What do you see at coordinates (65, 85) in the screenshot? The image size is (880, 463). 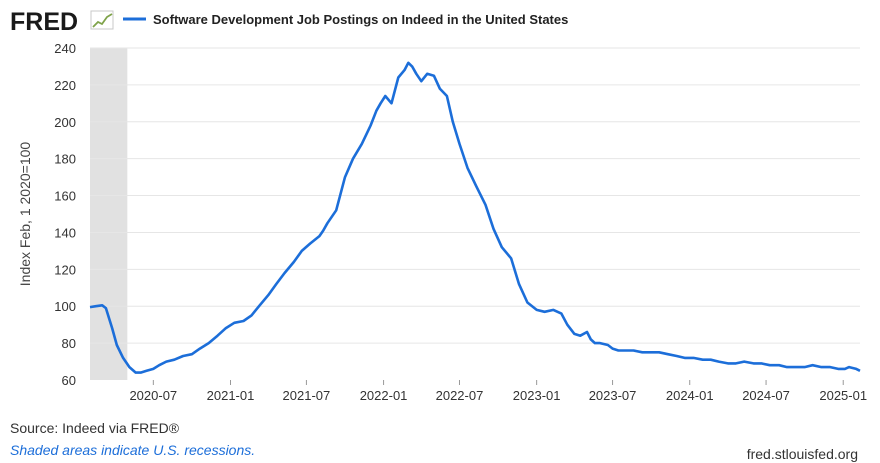 I see `y-tick-label: 220` at bounding box center [65, 85].